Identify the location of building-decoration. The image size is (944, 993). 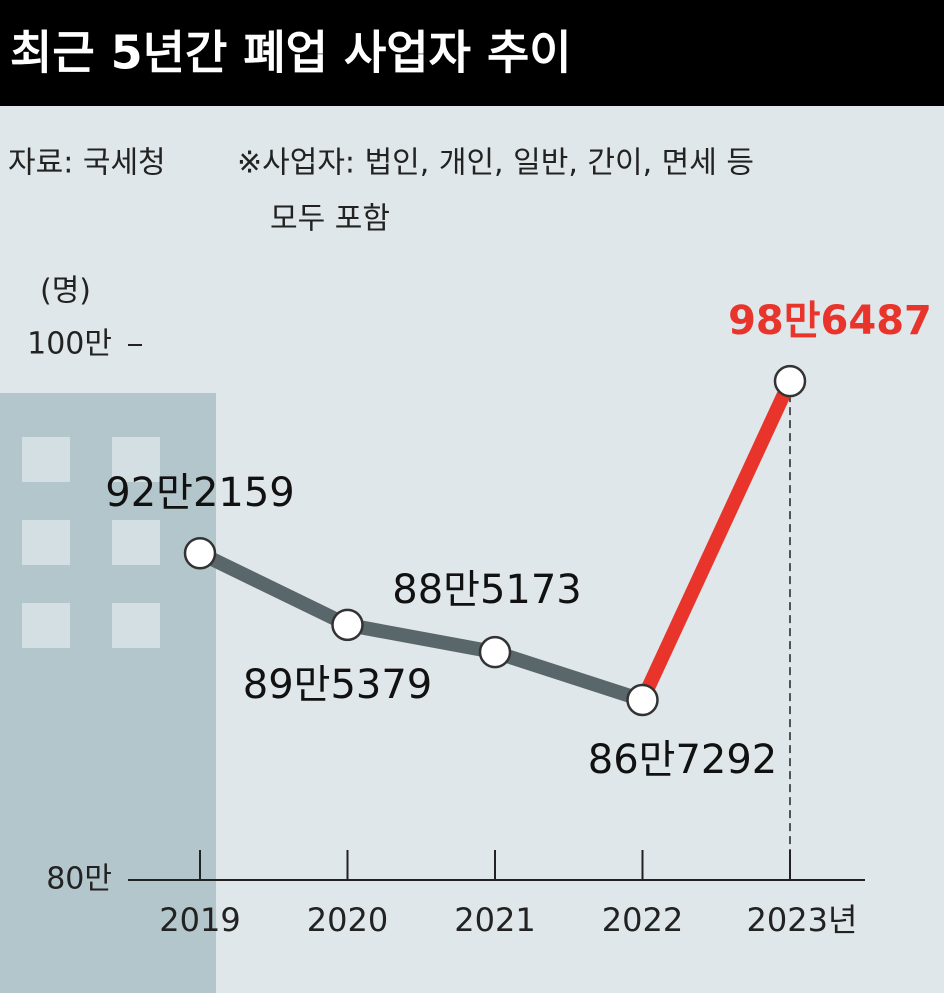
(108, 693).